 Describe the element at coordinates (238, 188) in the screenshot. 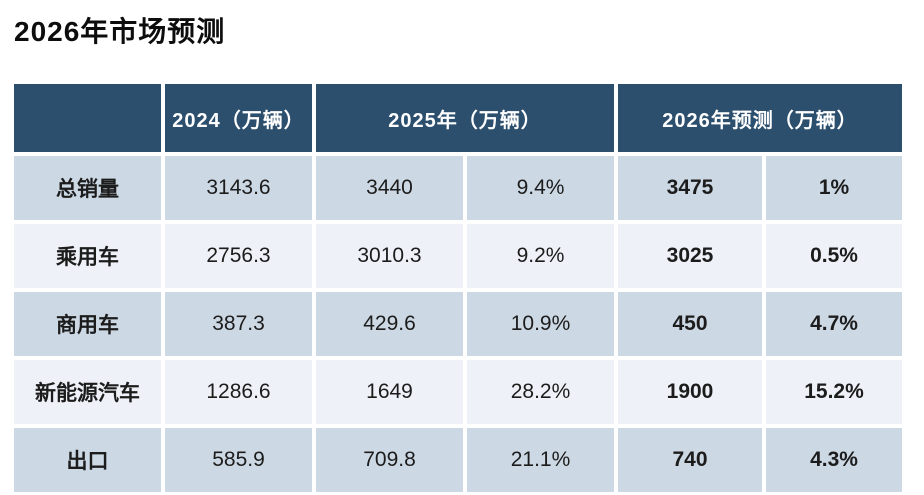

I see `cell-2024: 3143.6` at that location.